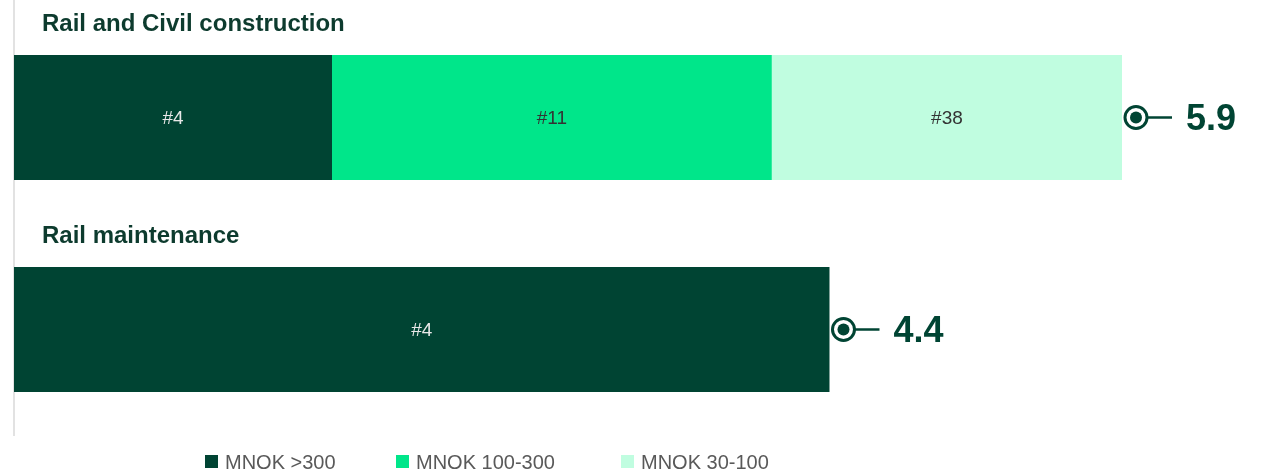  What do you see at coordinates (918, 330) in the screenshot?
I see `annotation: 4.4` at bounding box center [918, 330].